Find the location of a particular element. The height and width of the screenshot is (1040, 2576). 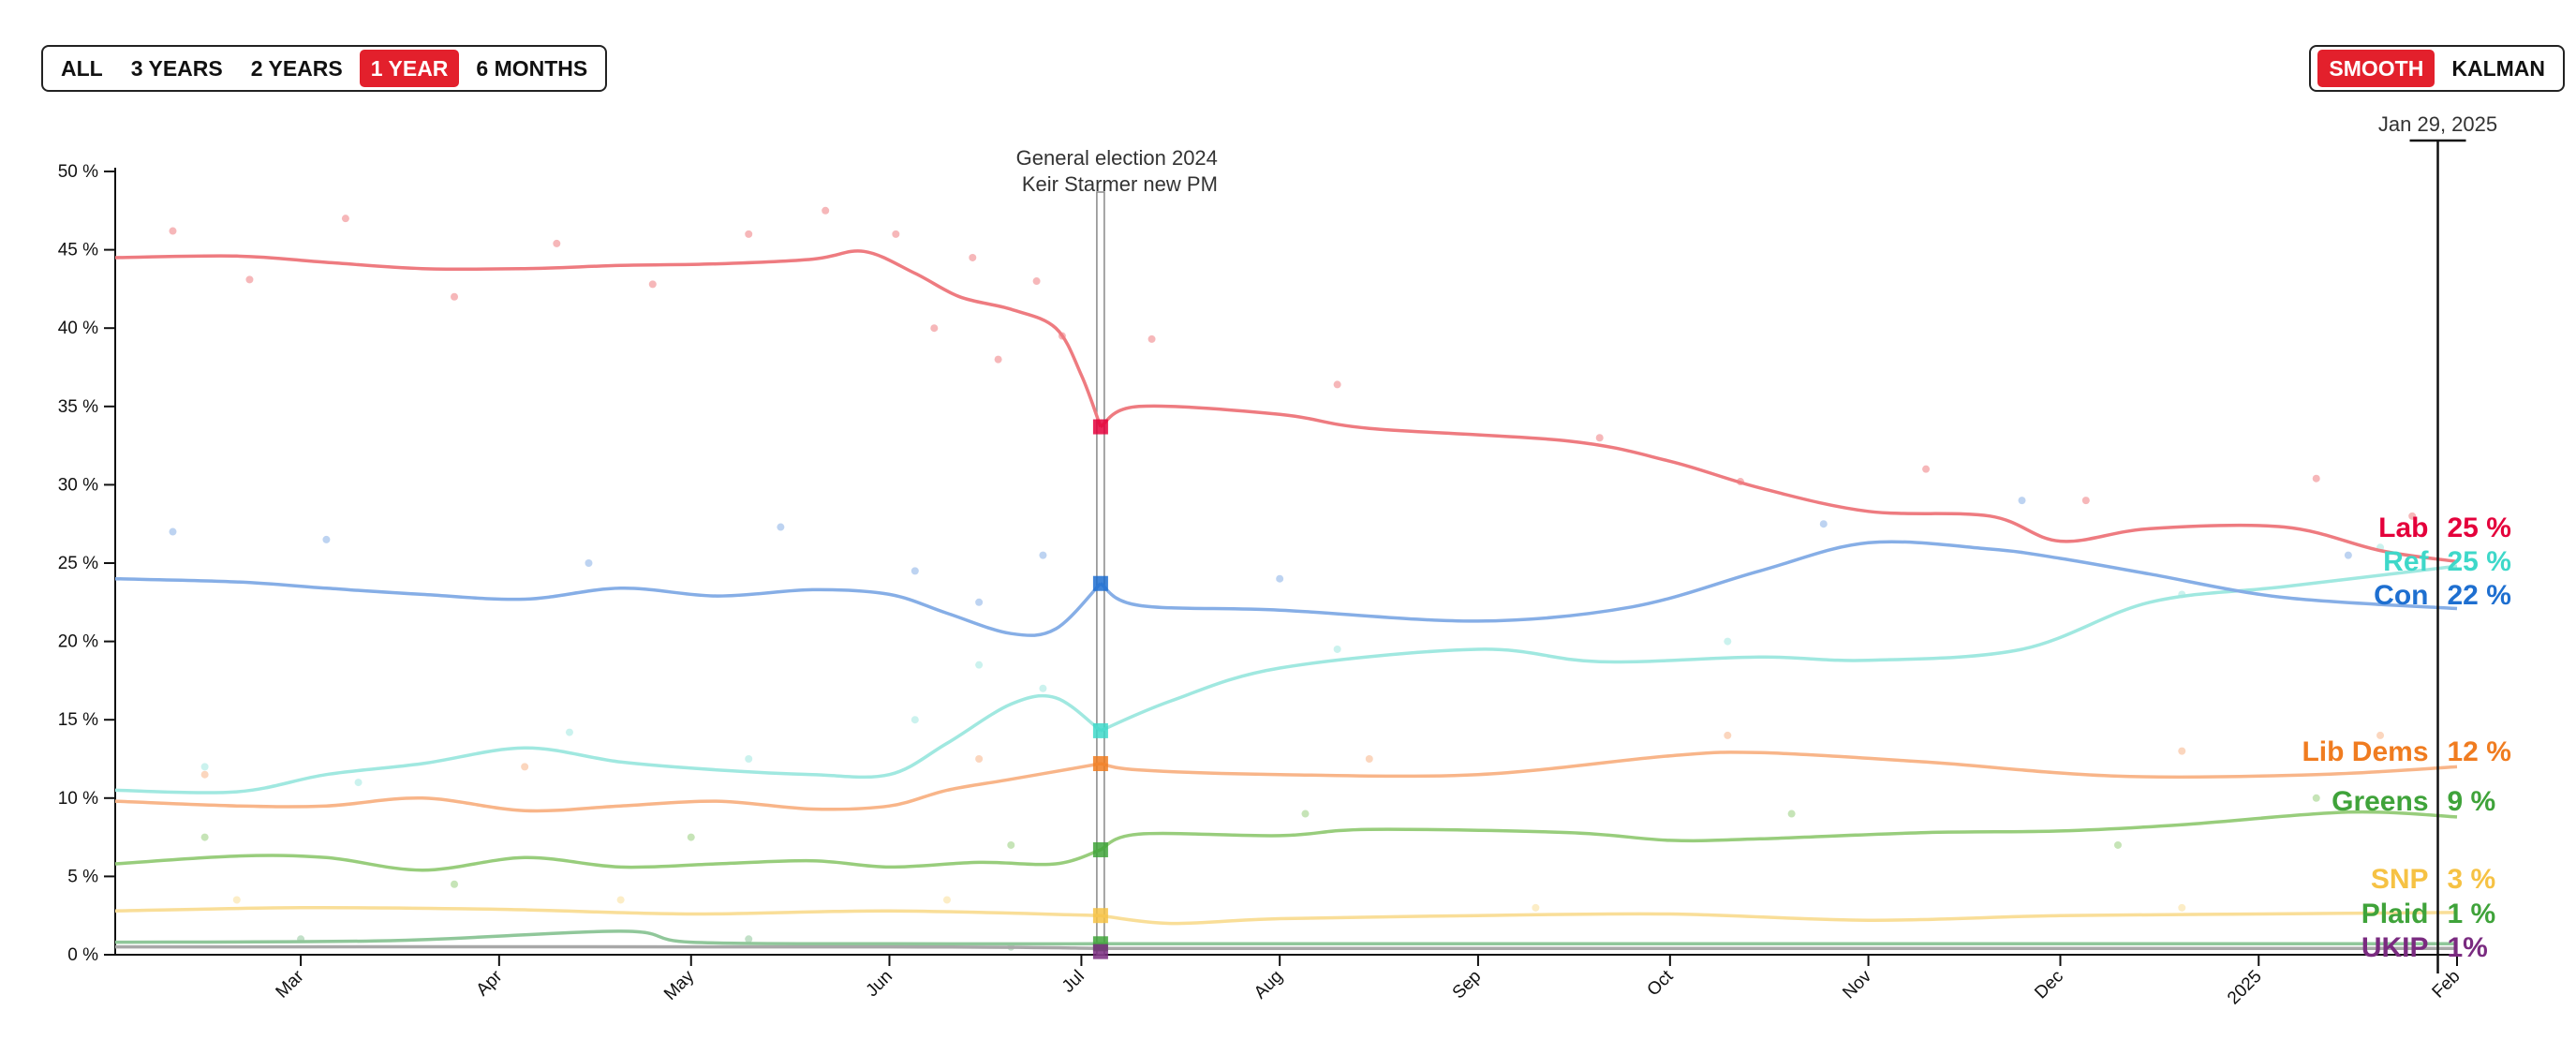

x-tick-label: Jul is located at coordinates (1073, 982).